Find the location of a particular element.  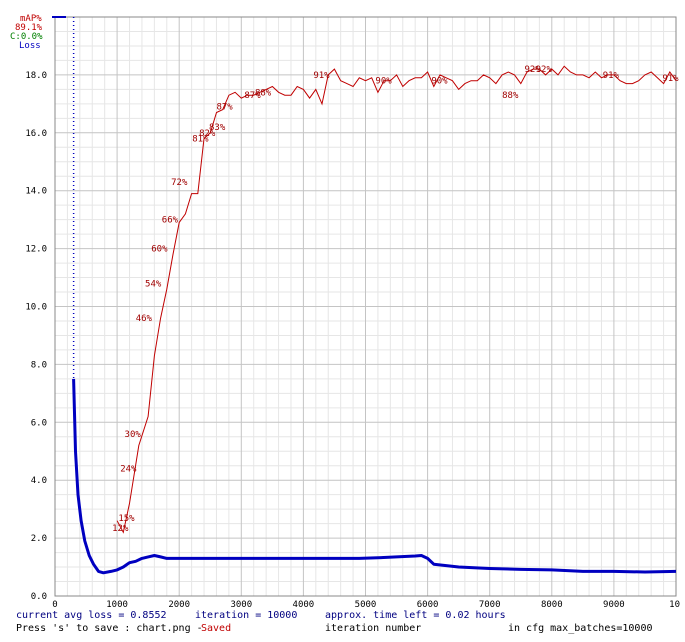

y-tick-label: 0.0 is located at coordinates (39, 597).